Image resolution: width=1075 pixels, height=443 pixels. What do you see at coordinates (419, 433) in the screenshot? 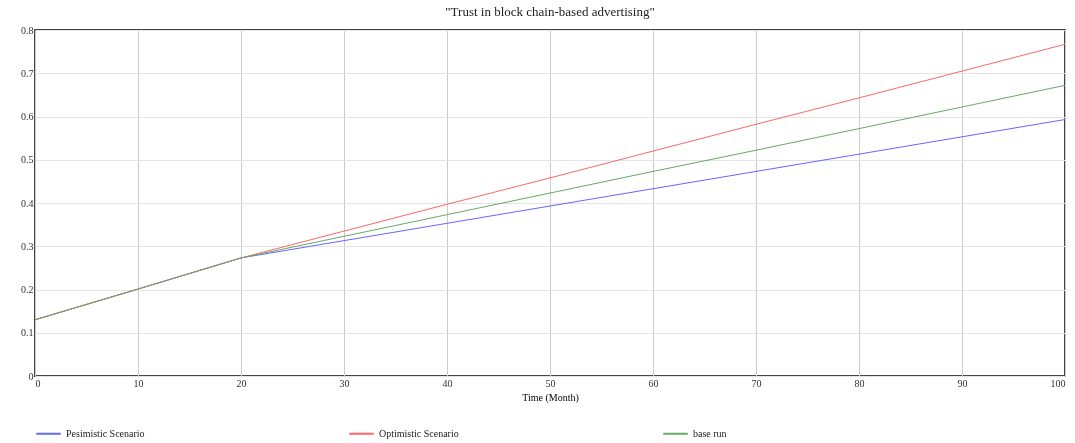
I see `legend-label: Optimistic Scenario` at bounding box center [419, 433].